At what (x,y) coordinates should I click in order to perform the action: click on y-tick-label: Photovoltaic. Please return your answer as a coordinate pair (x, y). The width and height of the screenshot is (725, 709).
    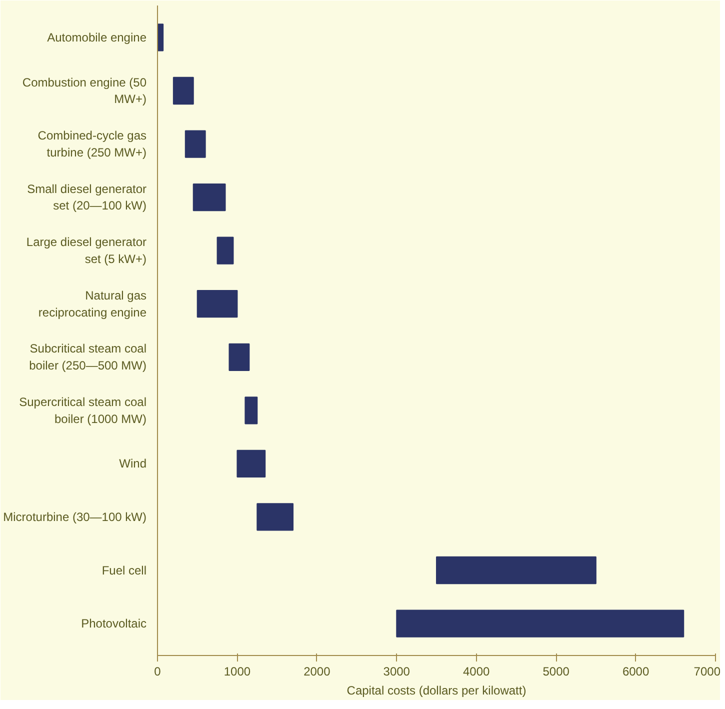
    Looking at the image, I should click on (113, 623).